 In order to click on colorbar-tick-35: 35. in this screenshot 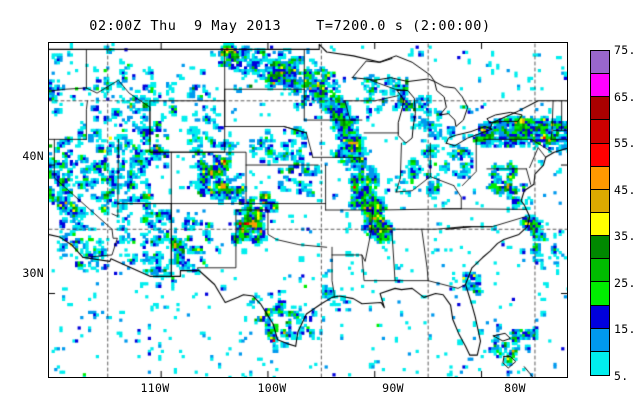, I will do `click(625, 236)`.